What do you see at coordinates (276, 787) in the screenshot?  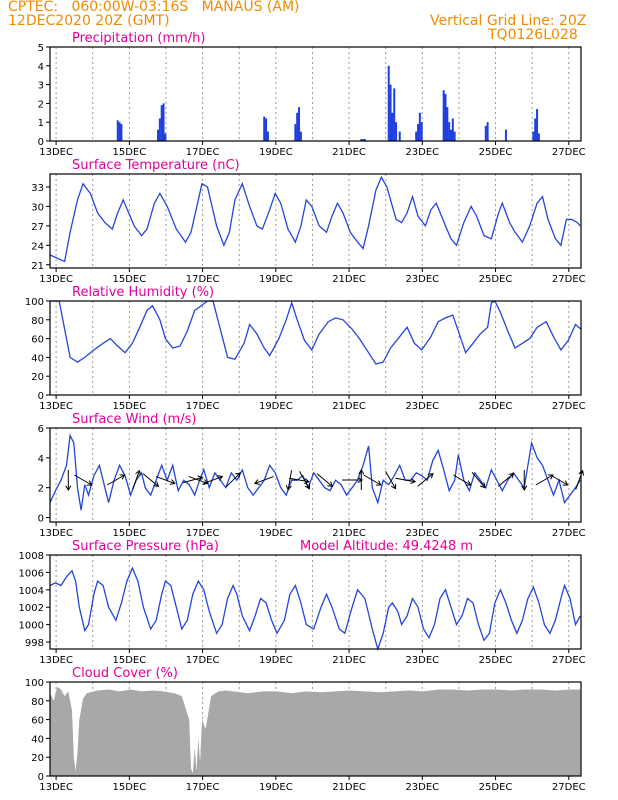 I see `cloud-xtick-label: 19DEC` at bounding box center [276, 787].